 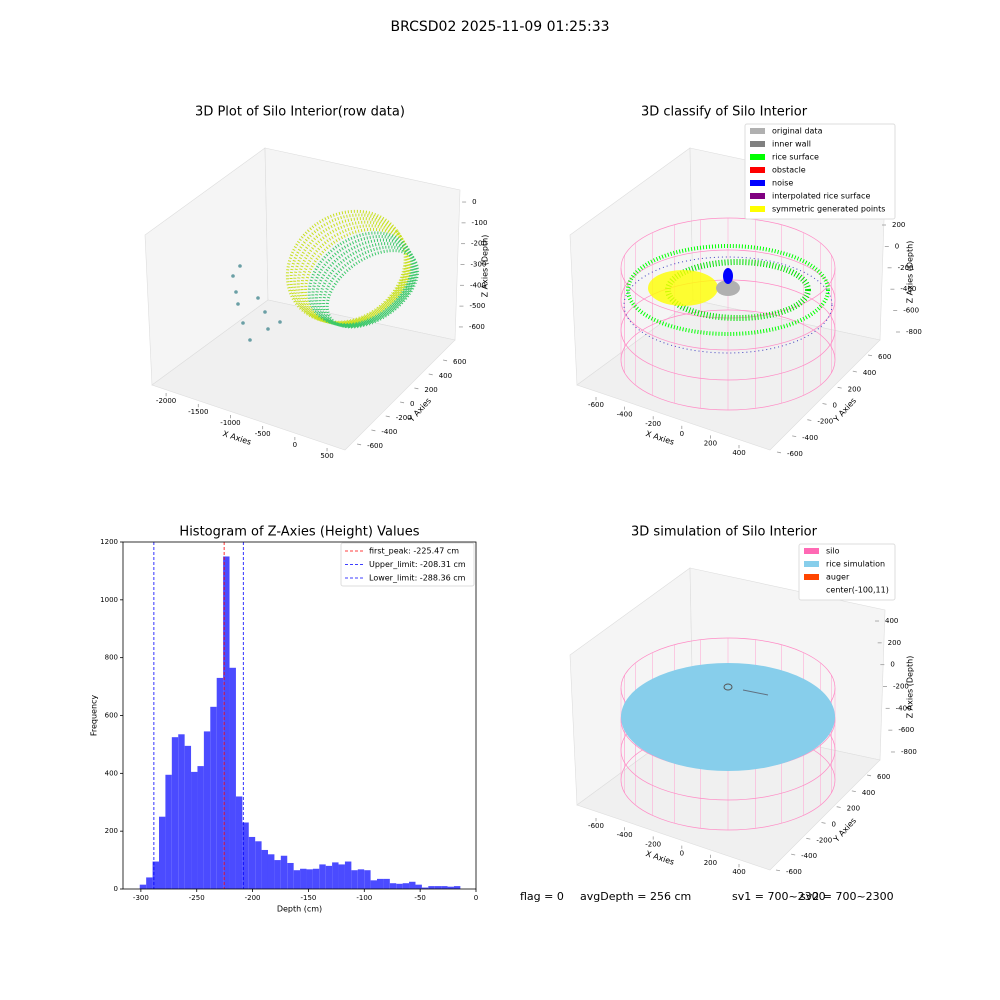 What do you see at coordinates (635, 896) in the screenshot?
I see `footer-avg: avgDepth = 256 cm` at bounding box center [635, 896].